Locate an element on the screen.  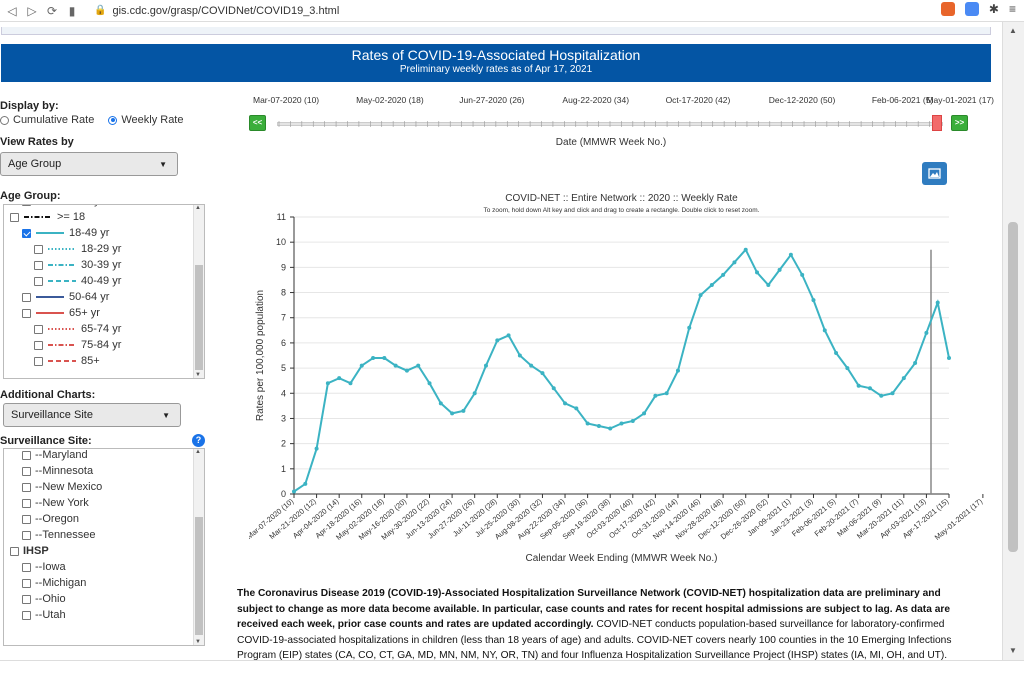
site-item-label: --Minnesota is located at coordinates (64, 471).